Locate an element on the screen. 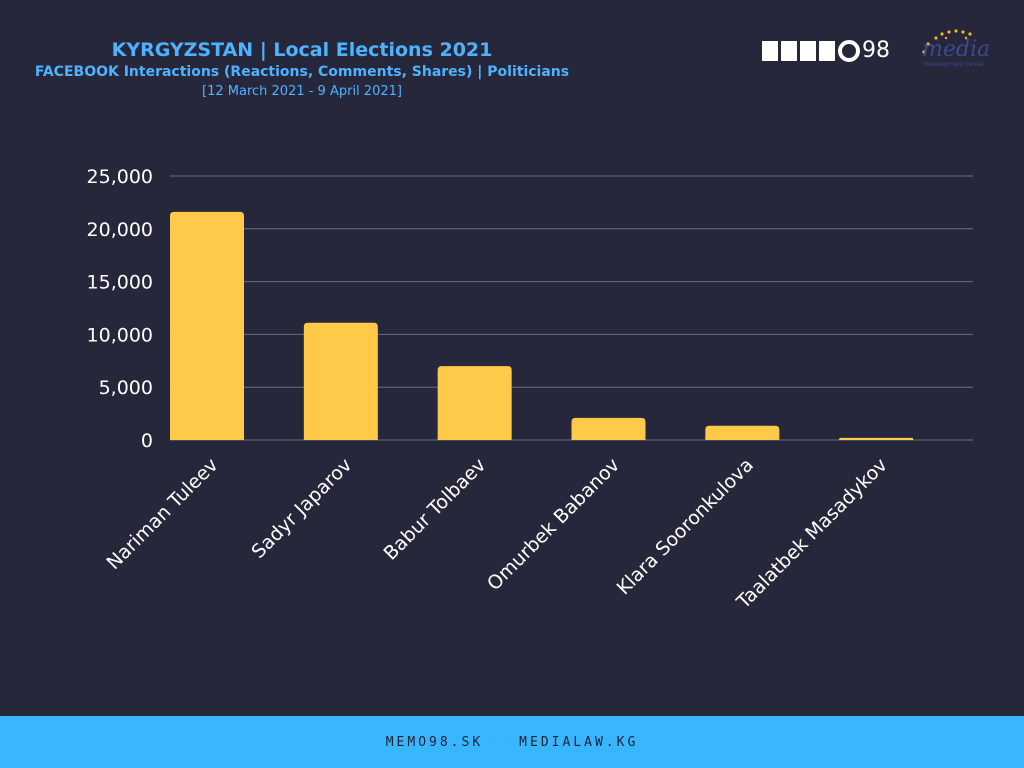 The height and width of the screenshot is (768, 1024). media-development-center-logo: media development center is located at coordinates (960, 51).